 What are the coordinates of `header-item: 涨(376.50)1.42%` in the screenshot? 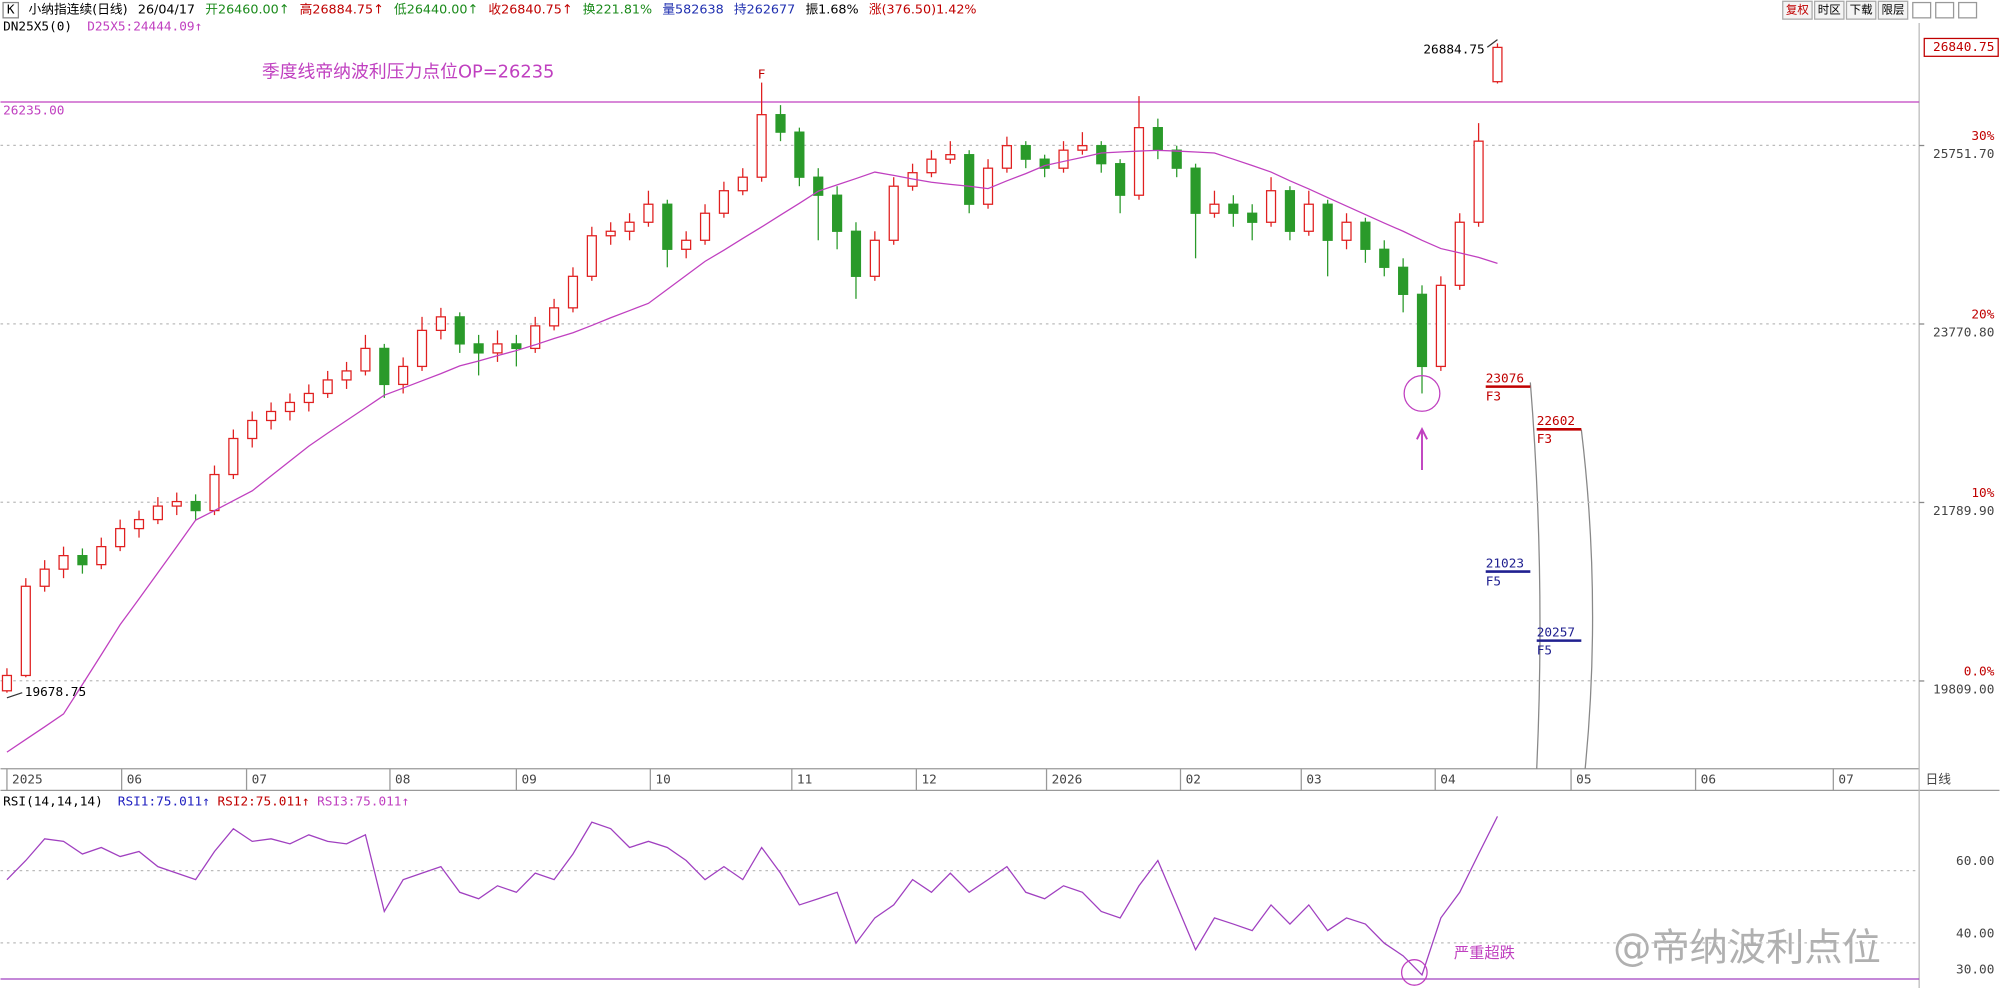 It's located at (923, 10).